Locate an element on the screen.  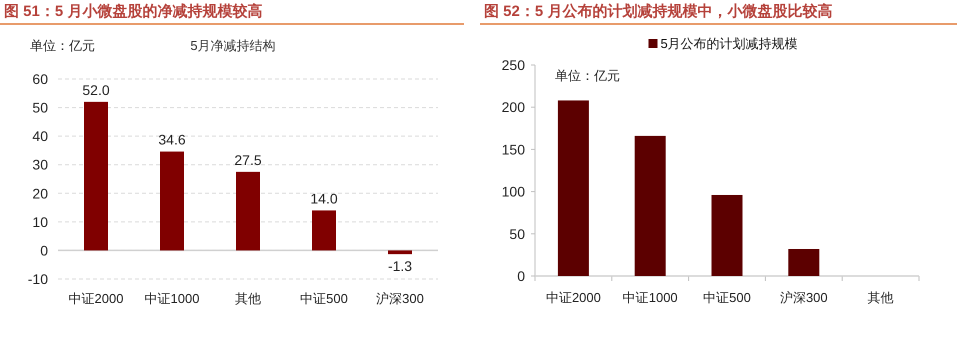
chart-subtitle: 5月净减持结构 is located at coordinates (233, 45).